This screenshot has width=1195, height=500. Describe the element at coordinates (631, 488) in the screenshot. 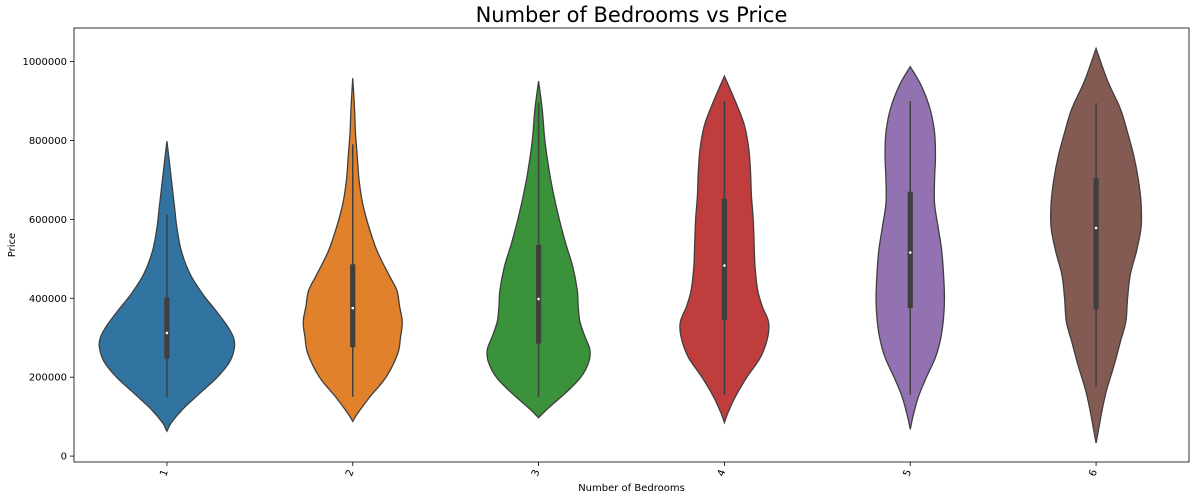

I see `x-axis-label: Number of Bedrooms` at that location.